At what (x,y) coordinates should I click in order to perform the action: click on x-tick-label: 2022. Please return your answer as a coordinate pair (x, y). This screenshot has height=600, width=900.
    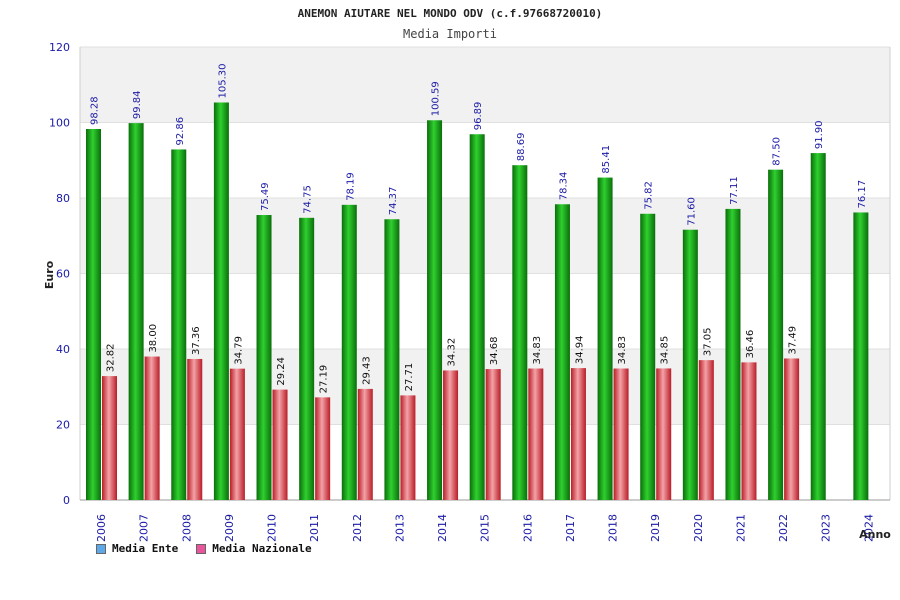
    Looking at the image, I should click on (783, 528).